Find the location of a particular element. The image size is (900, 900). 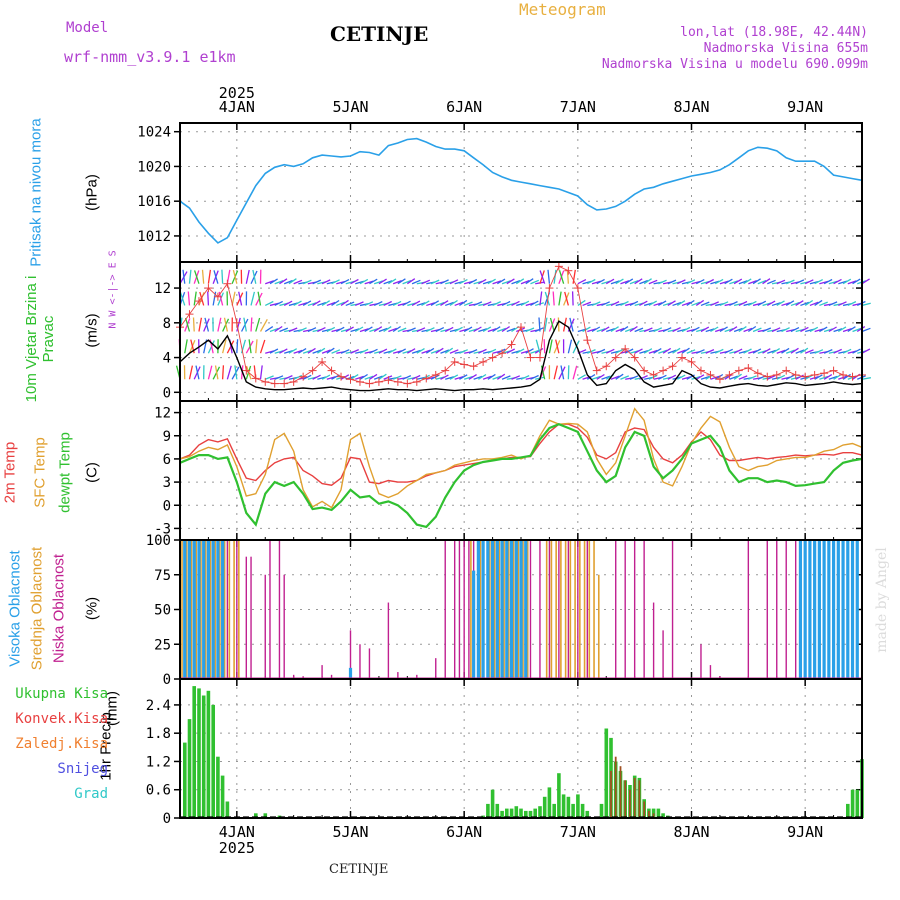

top-day-label: 7JAN is located at coordinates (578, 107).